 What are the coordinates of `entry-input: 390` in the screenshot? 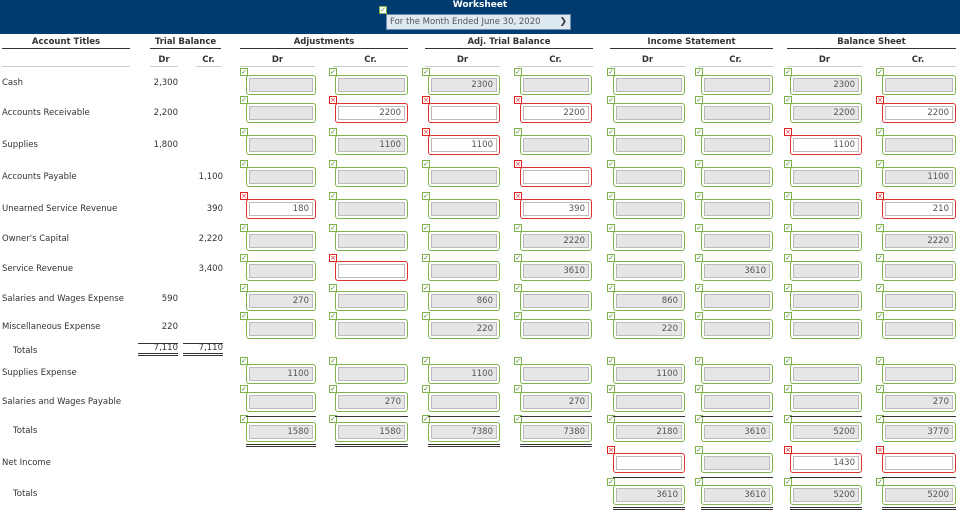 It's located at (556, 209).